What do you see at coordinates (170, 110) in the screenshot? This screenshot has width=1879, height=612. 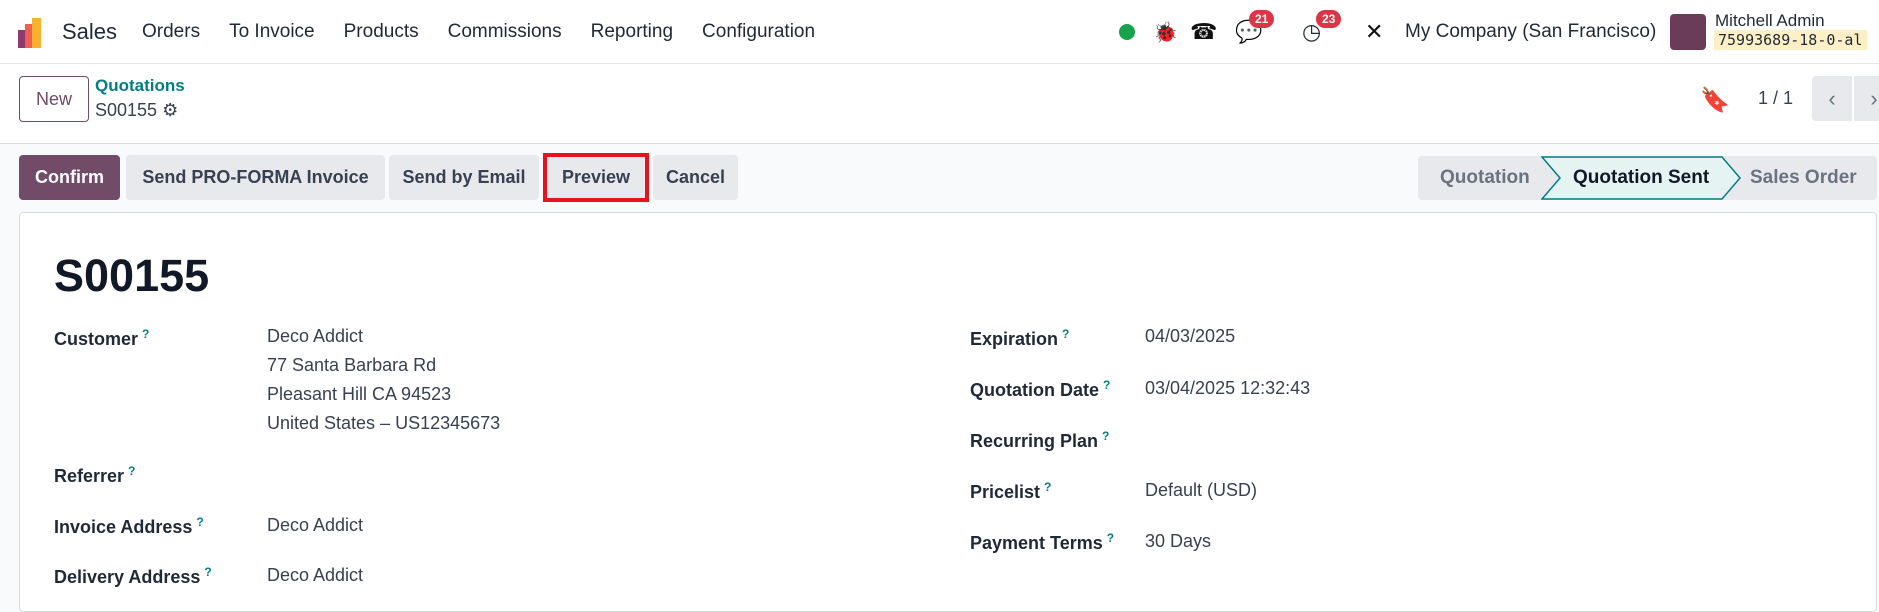 I see `gear-icon: ⚙` at bounding box center [170, 110].